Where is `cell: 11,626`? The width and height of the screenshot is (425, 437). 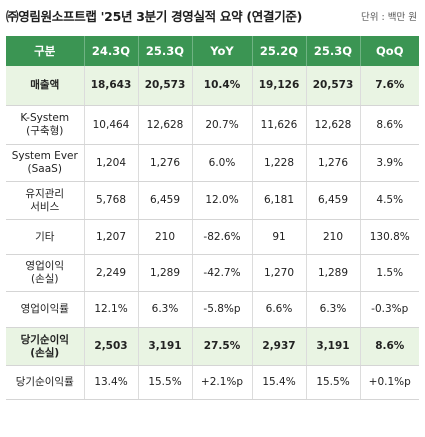 cell: 11,626 is located at coordinates (279, 125).